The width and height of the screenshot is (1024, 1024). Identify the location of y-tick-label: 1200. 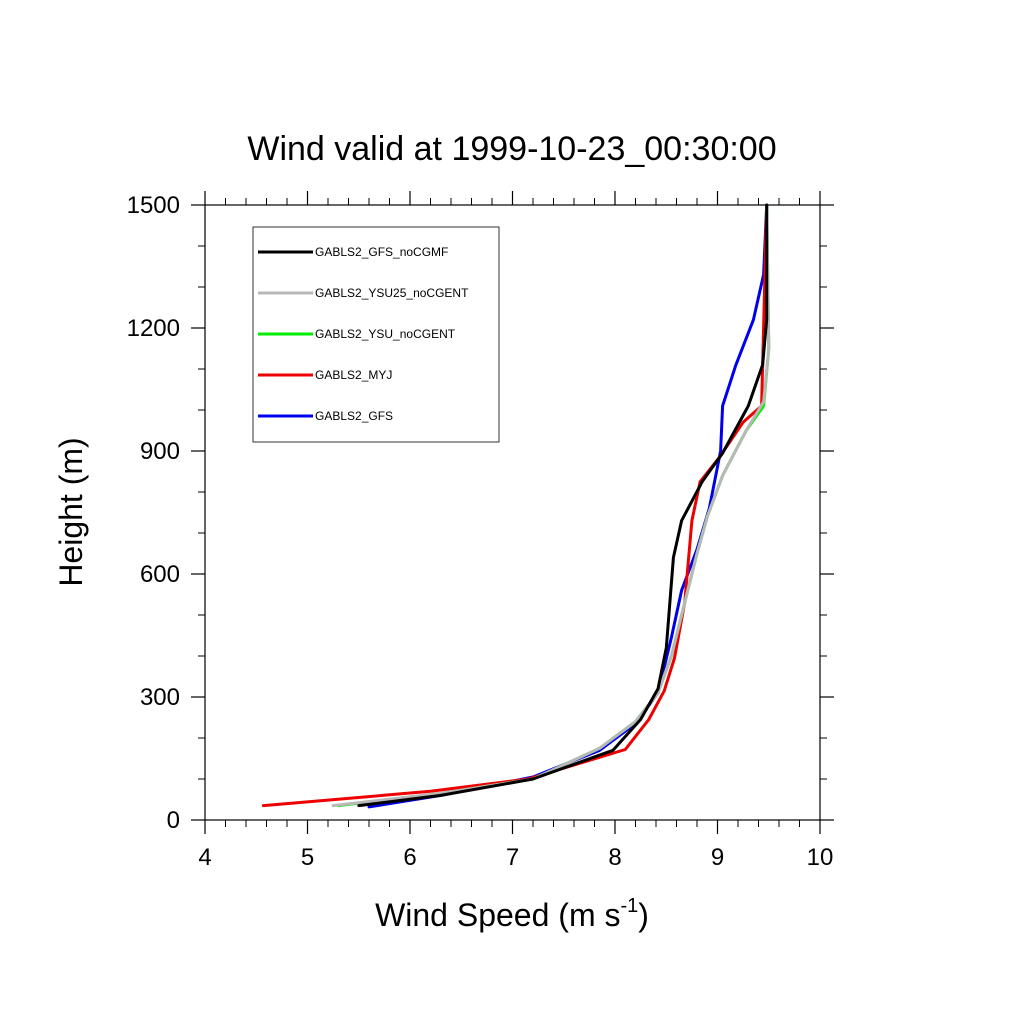
(153, 328).